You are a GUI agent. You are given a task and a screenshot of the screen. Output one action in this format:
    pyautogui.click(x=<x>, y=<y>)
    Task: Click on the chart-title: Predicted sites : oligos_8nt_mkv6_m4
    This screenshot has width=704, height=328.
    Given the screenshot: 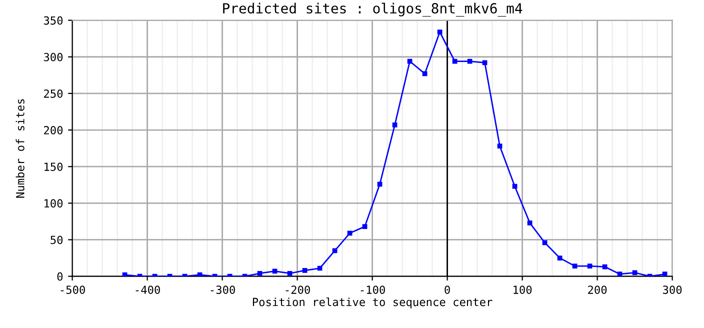 What is the action you would take?
    pyautogui.click(x=372, y=9)
    